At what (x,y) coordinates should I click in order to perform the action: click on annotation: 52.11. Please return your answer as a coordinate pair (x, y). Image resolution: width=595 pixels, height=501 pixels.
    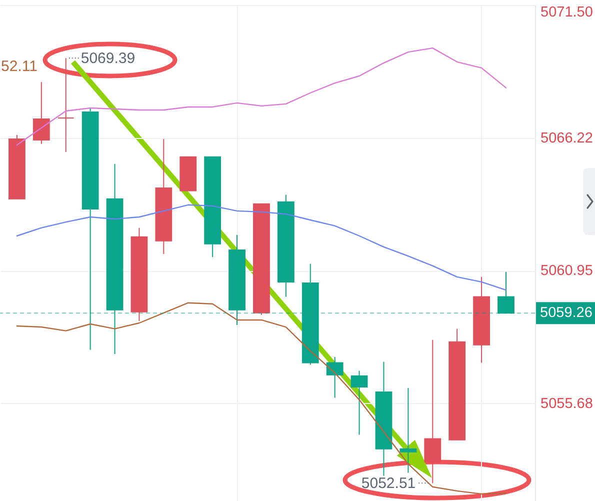
    Looking at the image, I should click on (19, 66).